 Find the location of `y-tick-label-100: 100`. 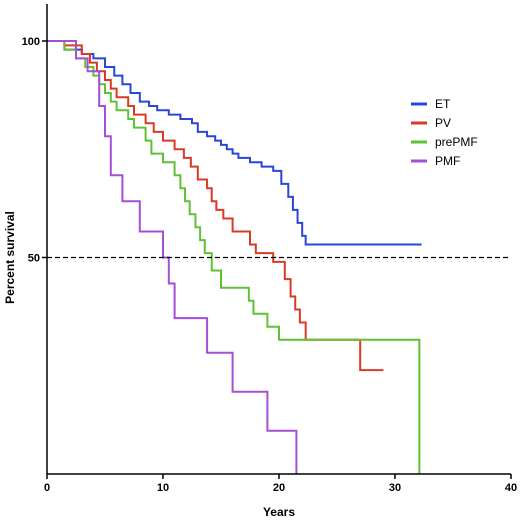

y-tick-label-100: 100 is located at coordinates (31, 42).